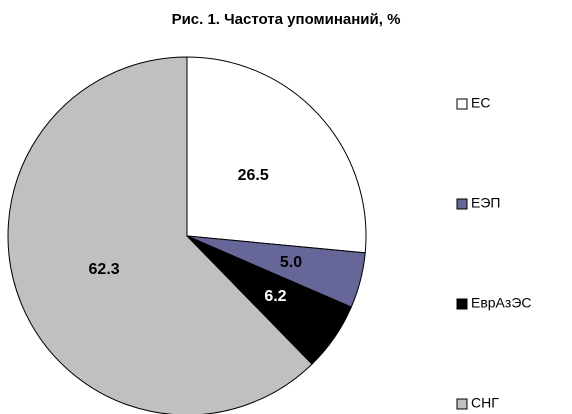  What do you see at coordinates (485, 403) in the screenshot?
I see `legend-label: СНГ` at bounding box center [485, 403].